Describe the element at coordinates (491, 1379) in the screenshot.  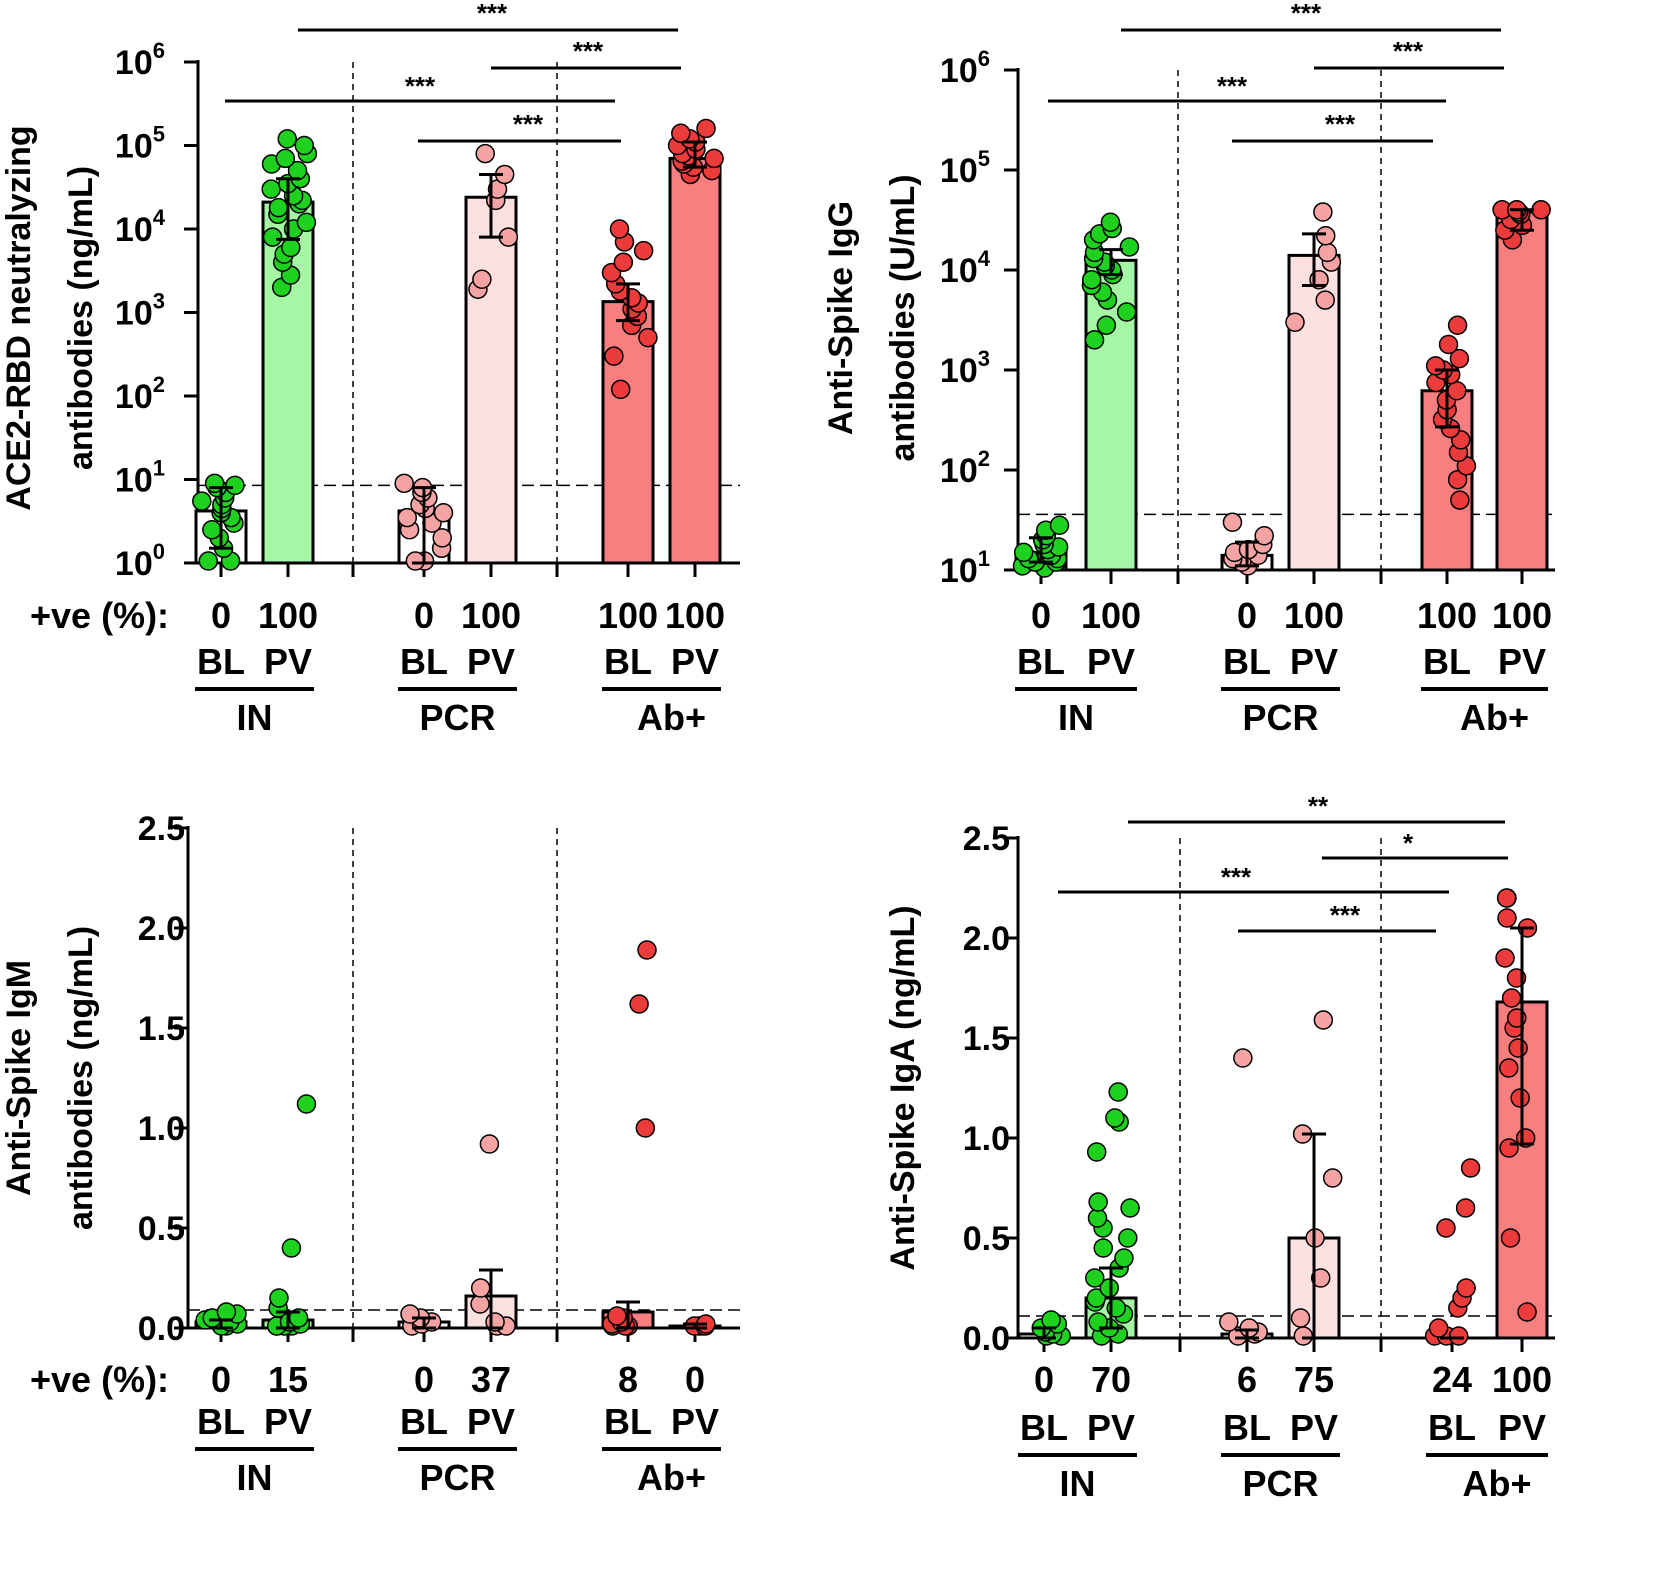
I see `positive-percent-label: 37` at that location.